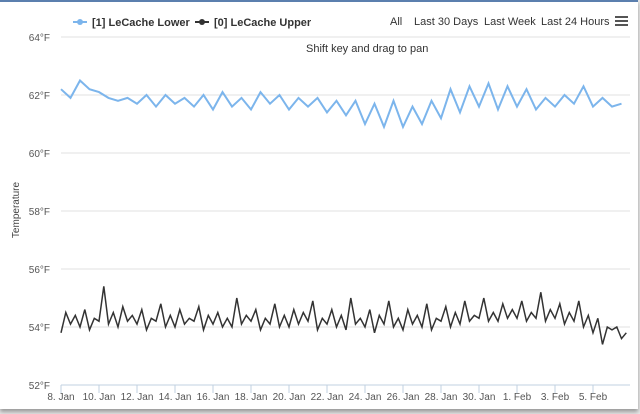 Image resolution: width=640 pixels, height=414 pixels. I want to click on y-tick-label: 64°F, so click(39, 38).